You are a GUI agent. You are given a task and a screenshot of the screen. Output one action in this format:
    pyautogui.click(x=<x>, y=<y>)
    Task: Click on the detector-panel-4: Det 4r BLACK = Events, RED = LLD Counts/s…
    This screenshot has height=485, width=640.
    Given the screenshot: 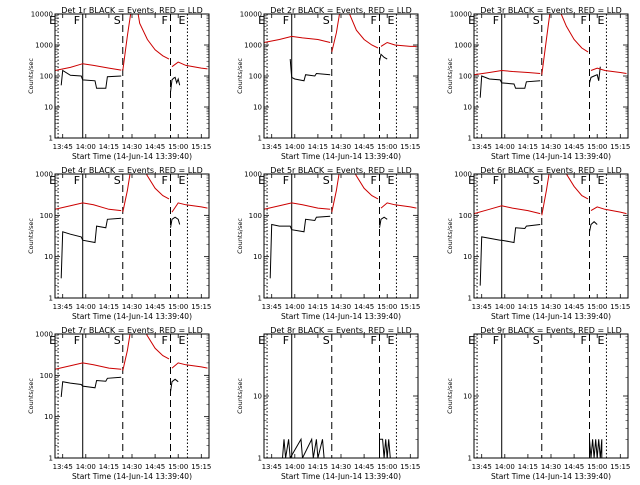 What is the action you would take?
    pyautogui.click(x=119, y=243)
    